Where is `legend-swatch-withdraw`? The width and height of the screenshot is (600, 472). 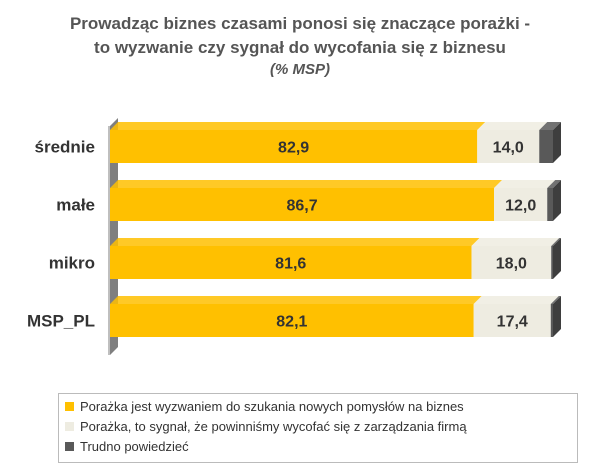
legend-swatch-withdraw is located at coordinates (69, 426).